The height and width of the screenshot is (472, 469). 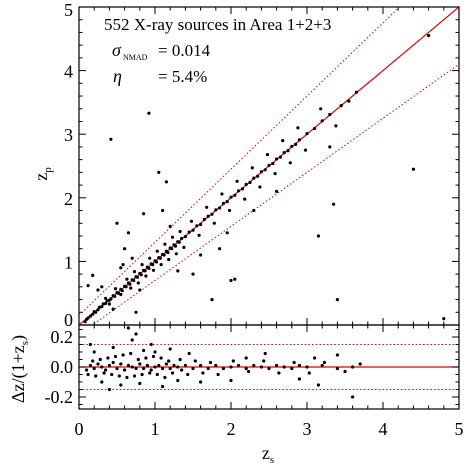 What do you see at coordinates (268, 454) in the screenshot?
I see `x-axis-label: zs` at bounding box center [268, 454].